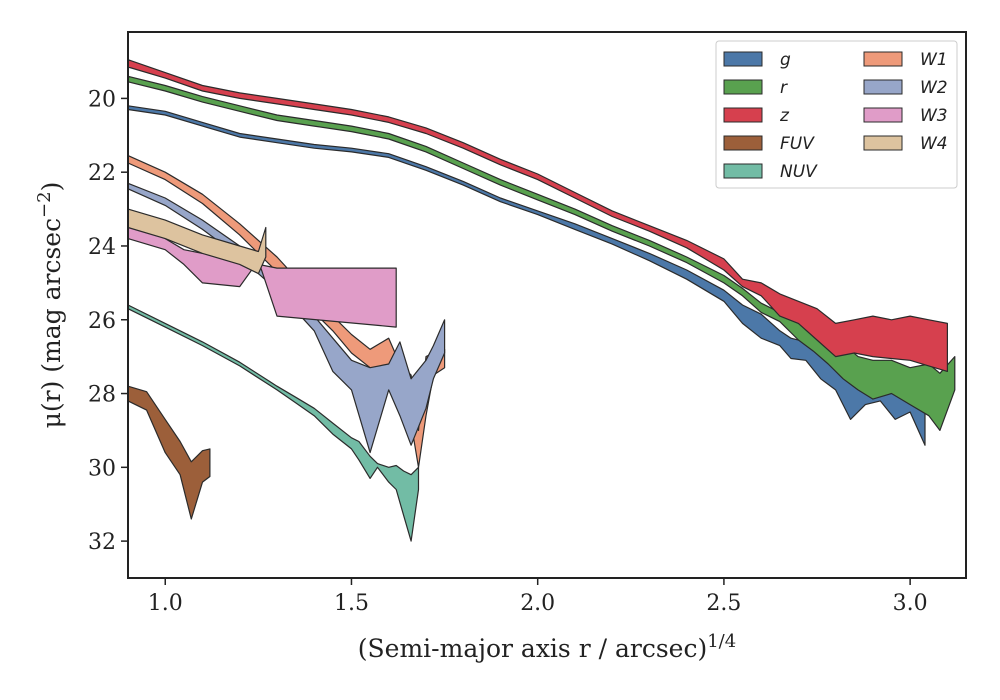  I want to click on y-tick-label: 32, so click(102, 542).